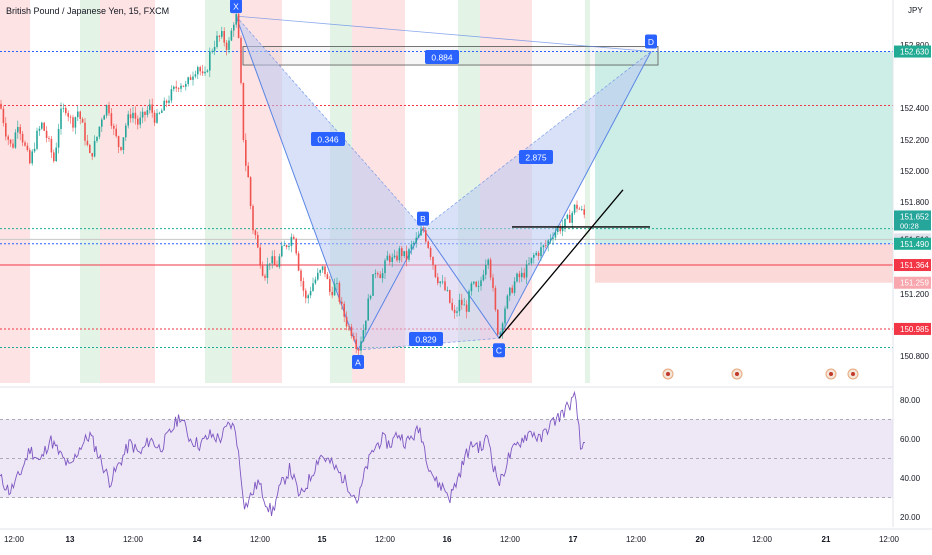  What do you see at coordinates (910, 517) in the screenshot?
I see `rsi-tick-label: 20.00` at bounding box center [910, 517].